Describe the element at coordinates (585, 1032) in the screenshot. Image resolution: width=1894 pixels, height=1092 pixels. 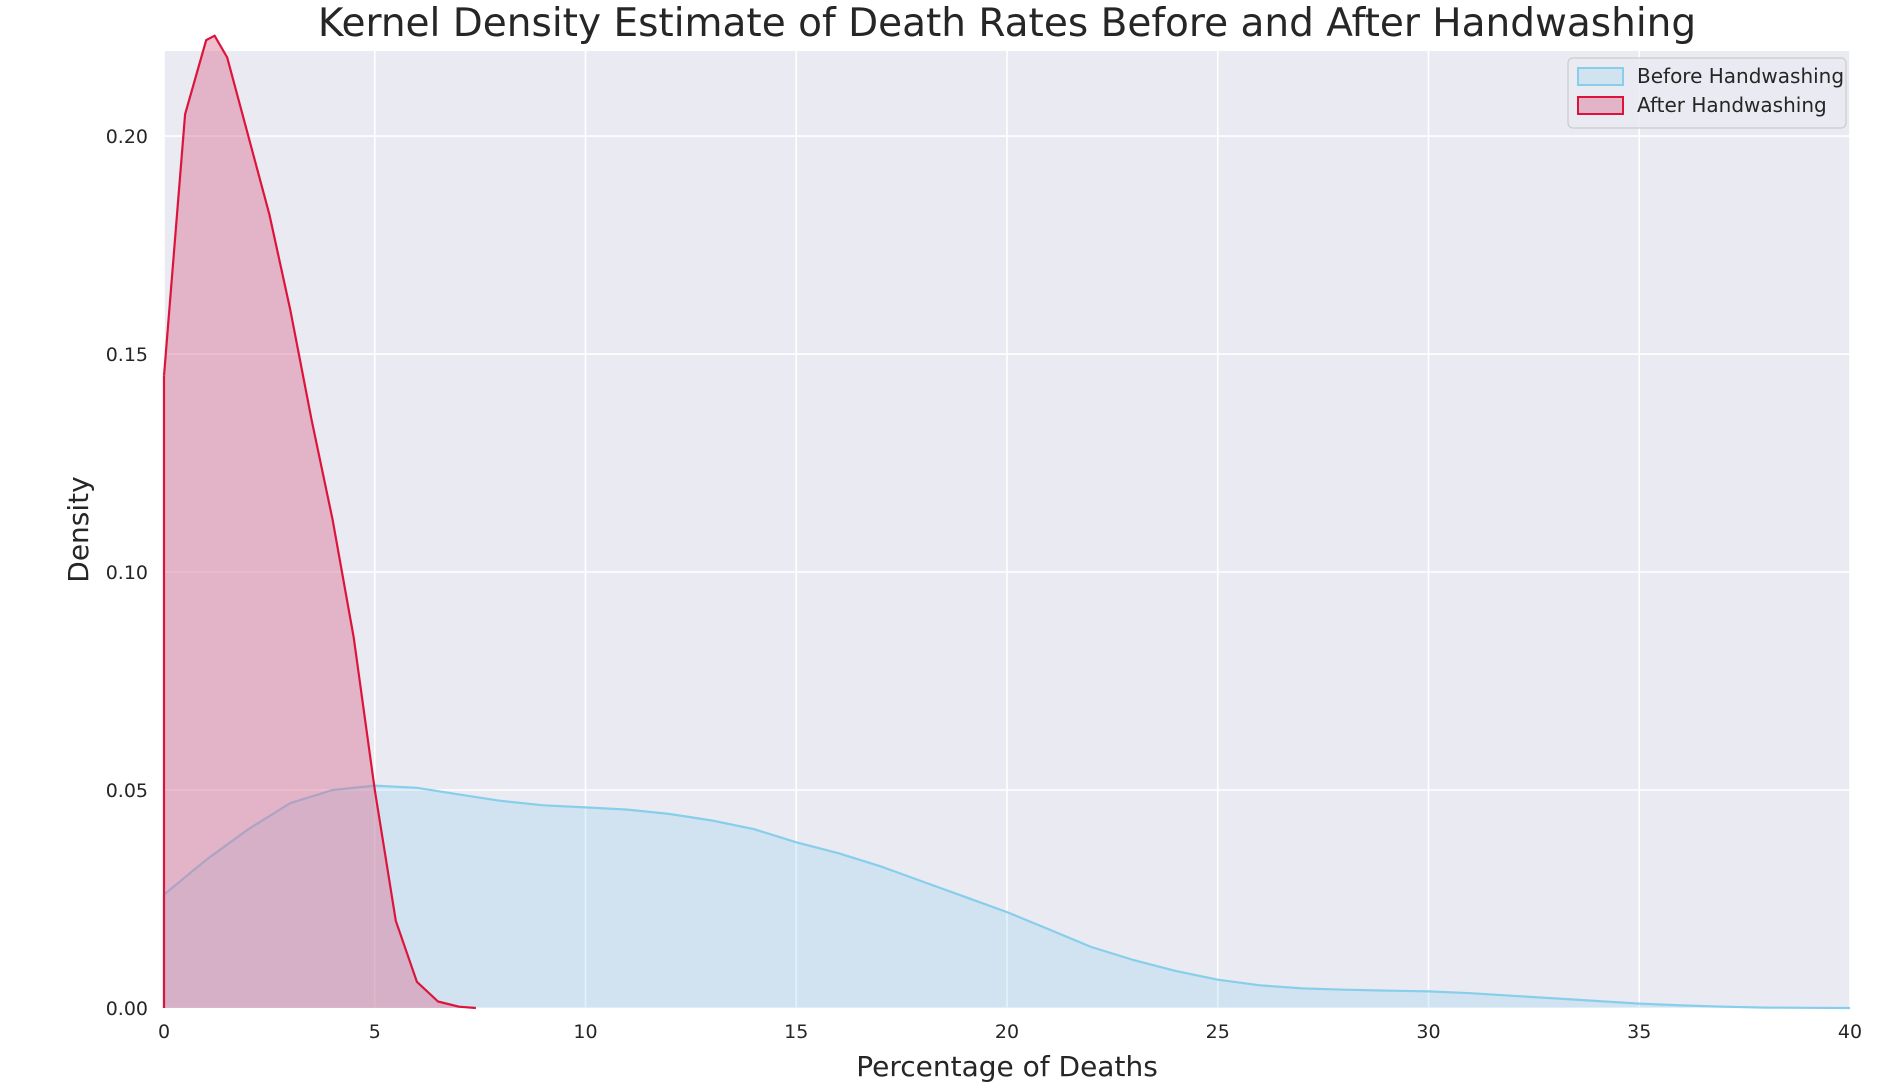
I see `x-tick-label: 10` at that location.